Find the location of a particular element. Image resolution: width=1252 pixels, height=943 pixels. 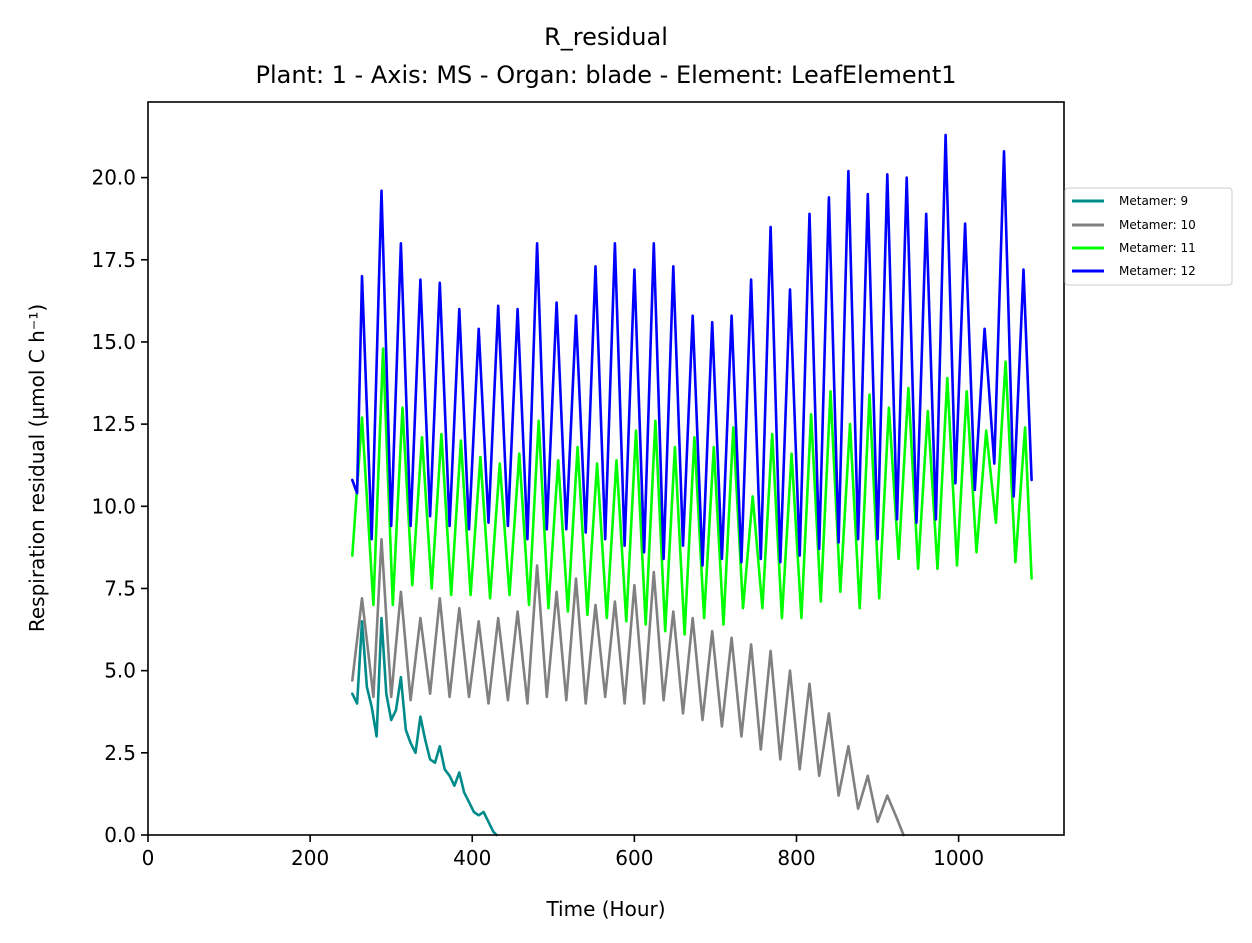

legend-label-metamer-11: Metamer: 11 is located at coordinates (1157, 248).